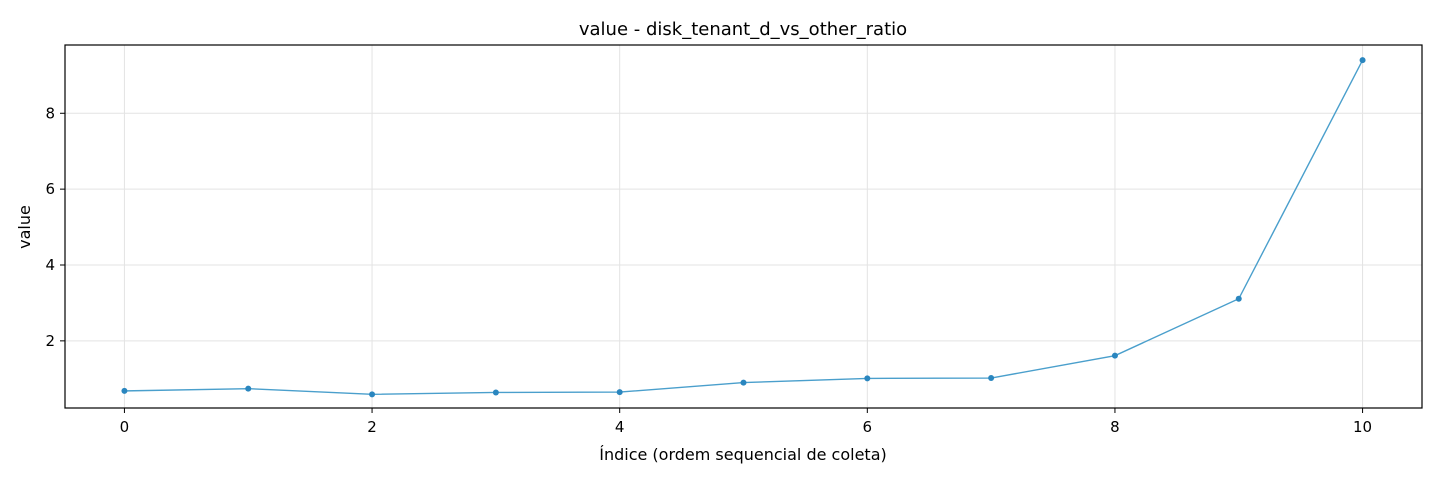 This screenshot has height=480, width=1440. Describe the element at coordinates (1362, 427) in the screenshot. I see `x-tick-label: 10` at that location.